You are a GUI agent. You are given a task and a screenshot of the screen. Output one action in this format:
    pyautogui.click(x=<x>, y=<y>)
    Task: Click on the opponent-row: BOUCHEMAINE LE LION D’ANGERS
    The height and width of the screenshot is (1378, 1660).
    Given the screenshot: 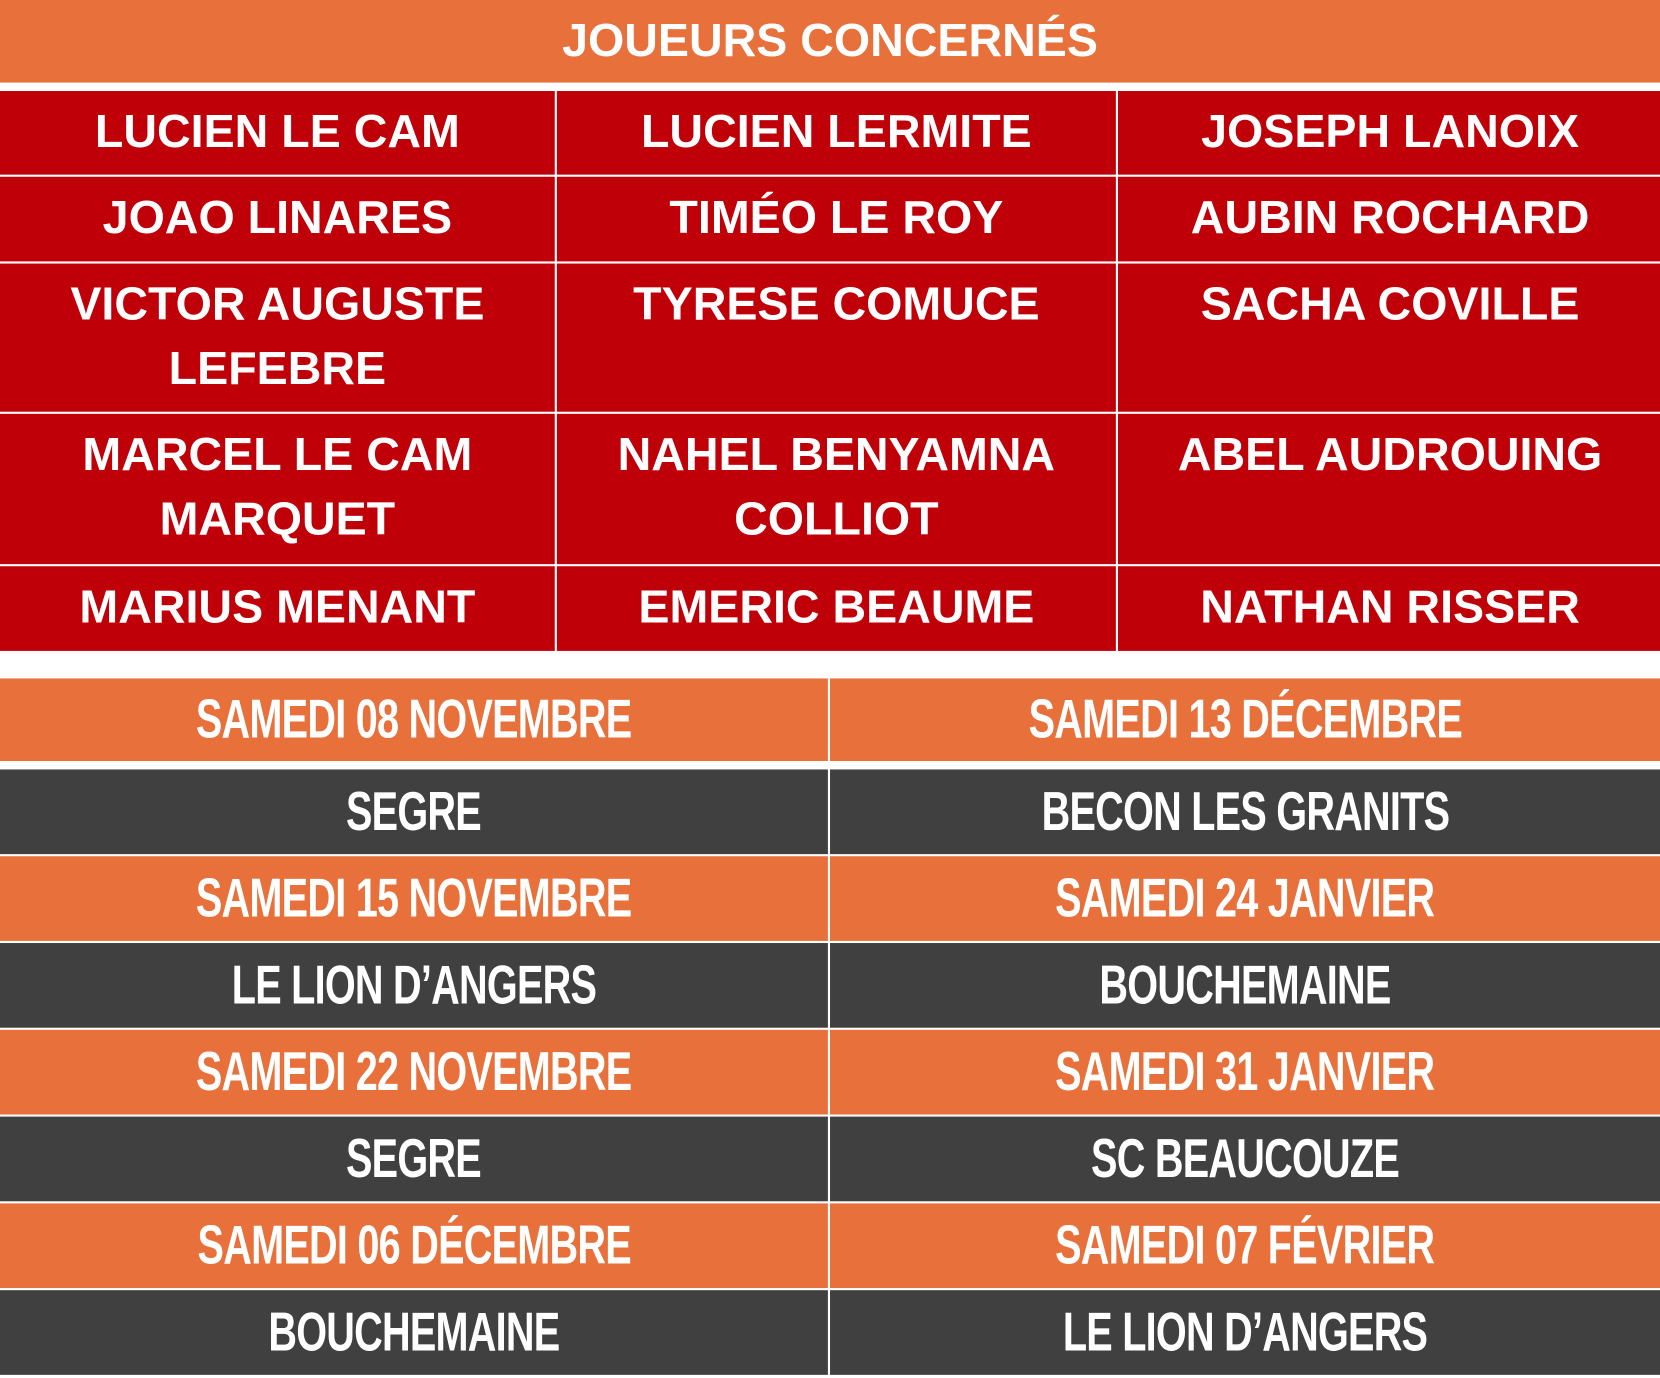 What is the action you would take?
    pyautogui.click(x=830, y=1332)
    